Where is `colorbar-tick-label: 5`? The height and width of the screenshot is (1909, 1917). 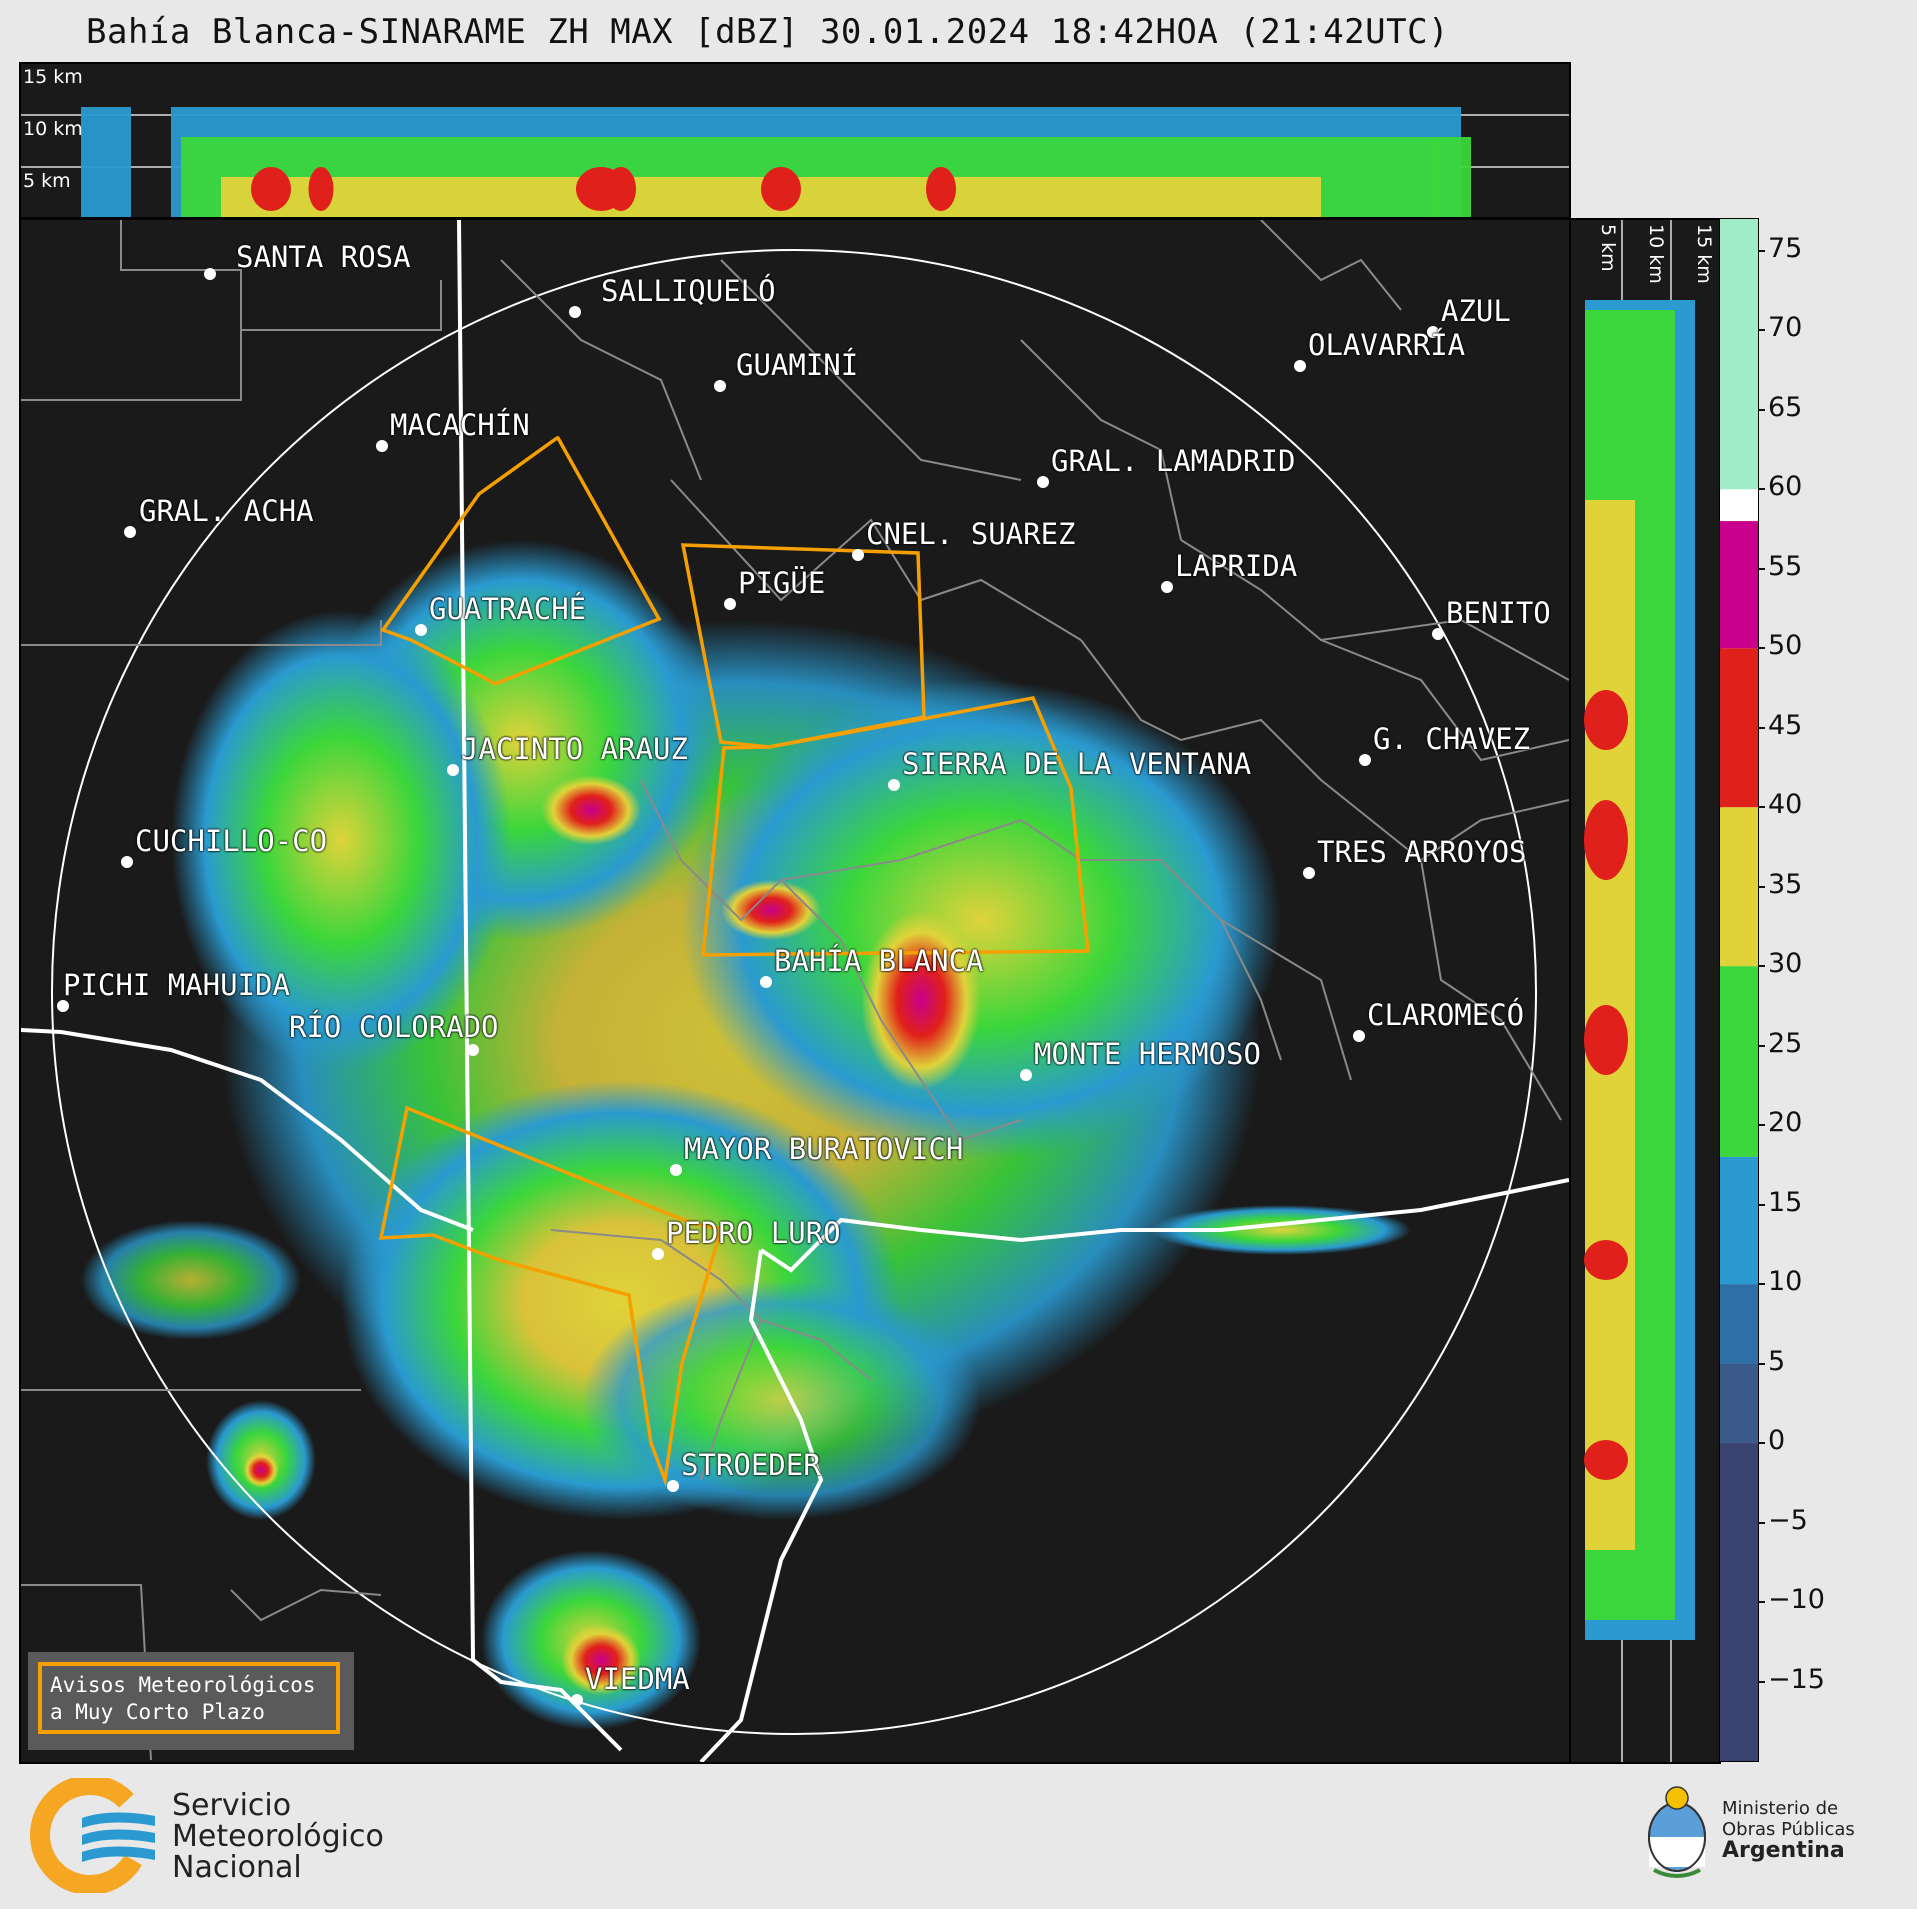 colorbar-tick-label: 5 is located at coordinates (1777, 1361).